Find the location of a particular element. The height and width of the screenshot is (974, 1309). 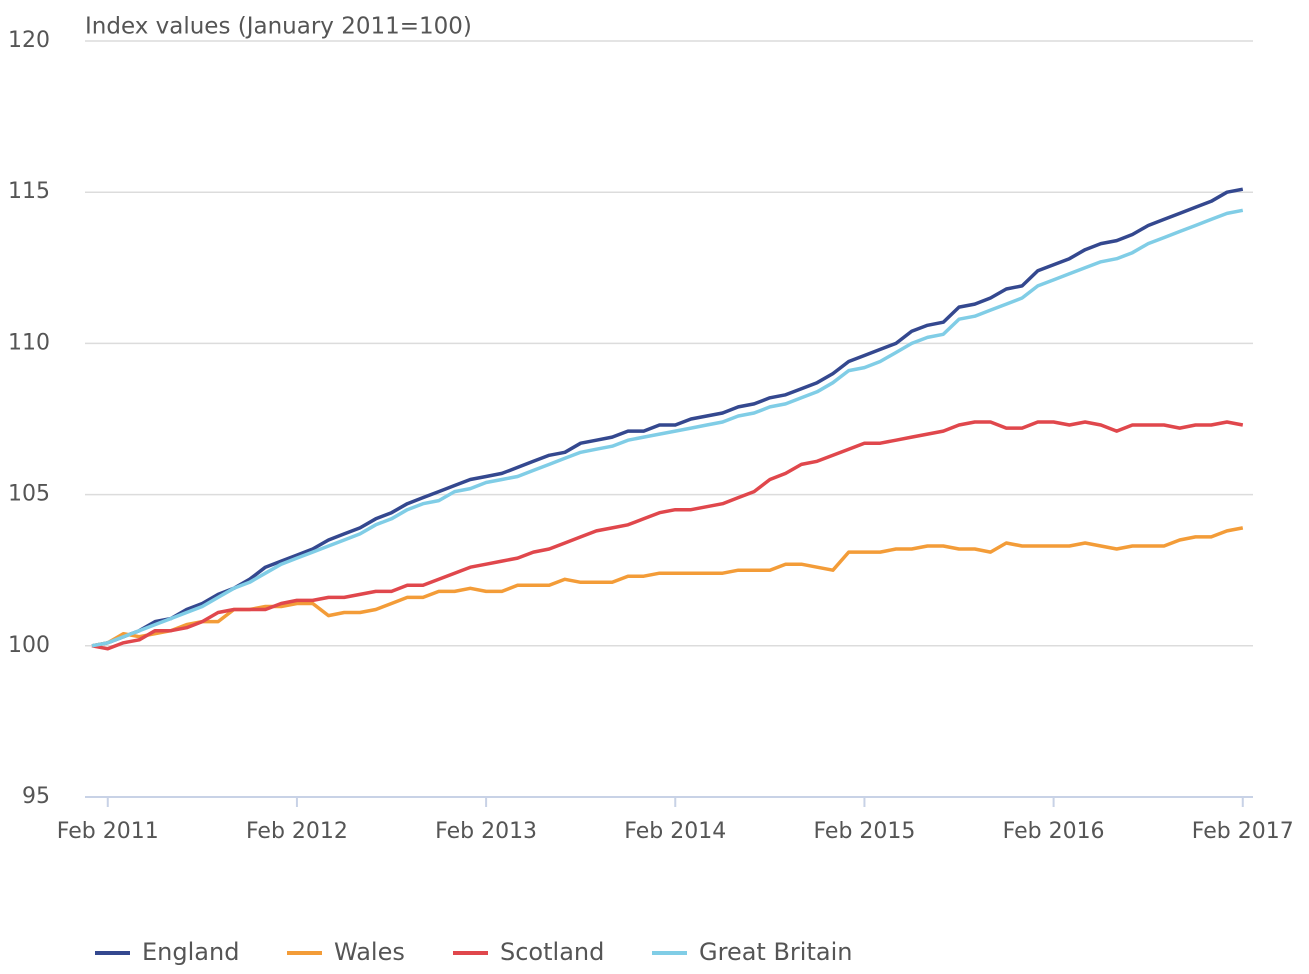

x-tick-label: Feb 2015 is located at coordinates (864, 831).